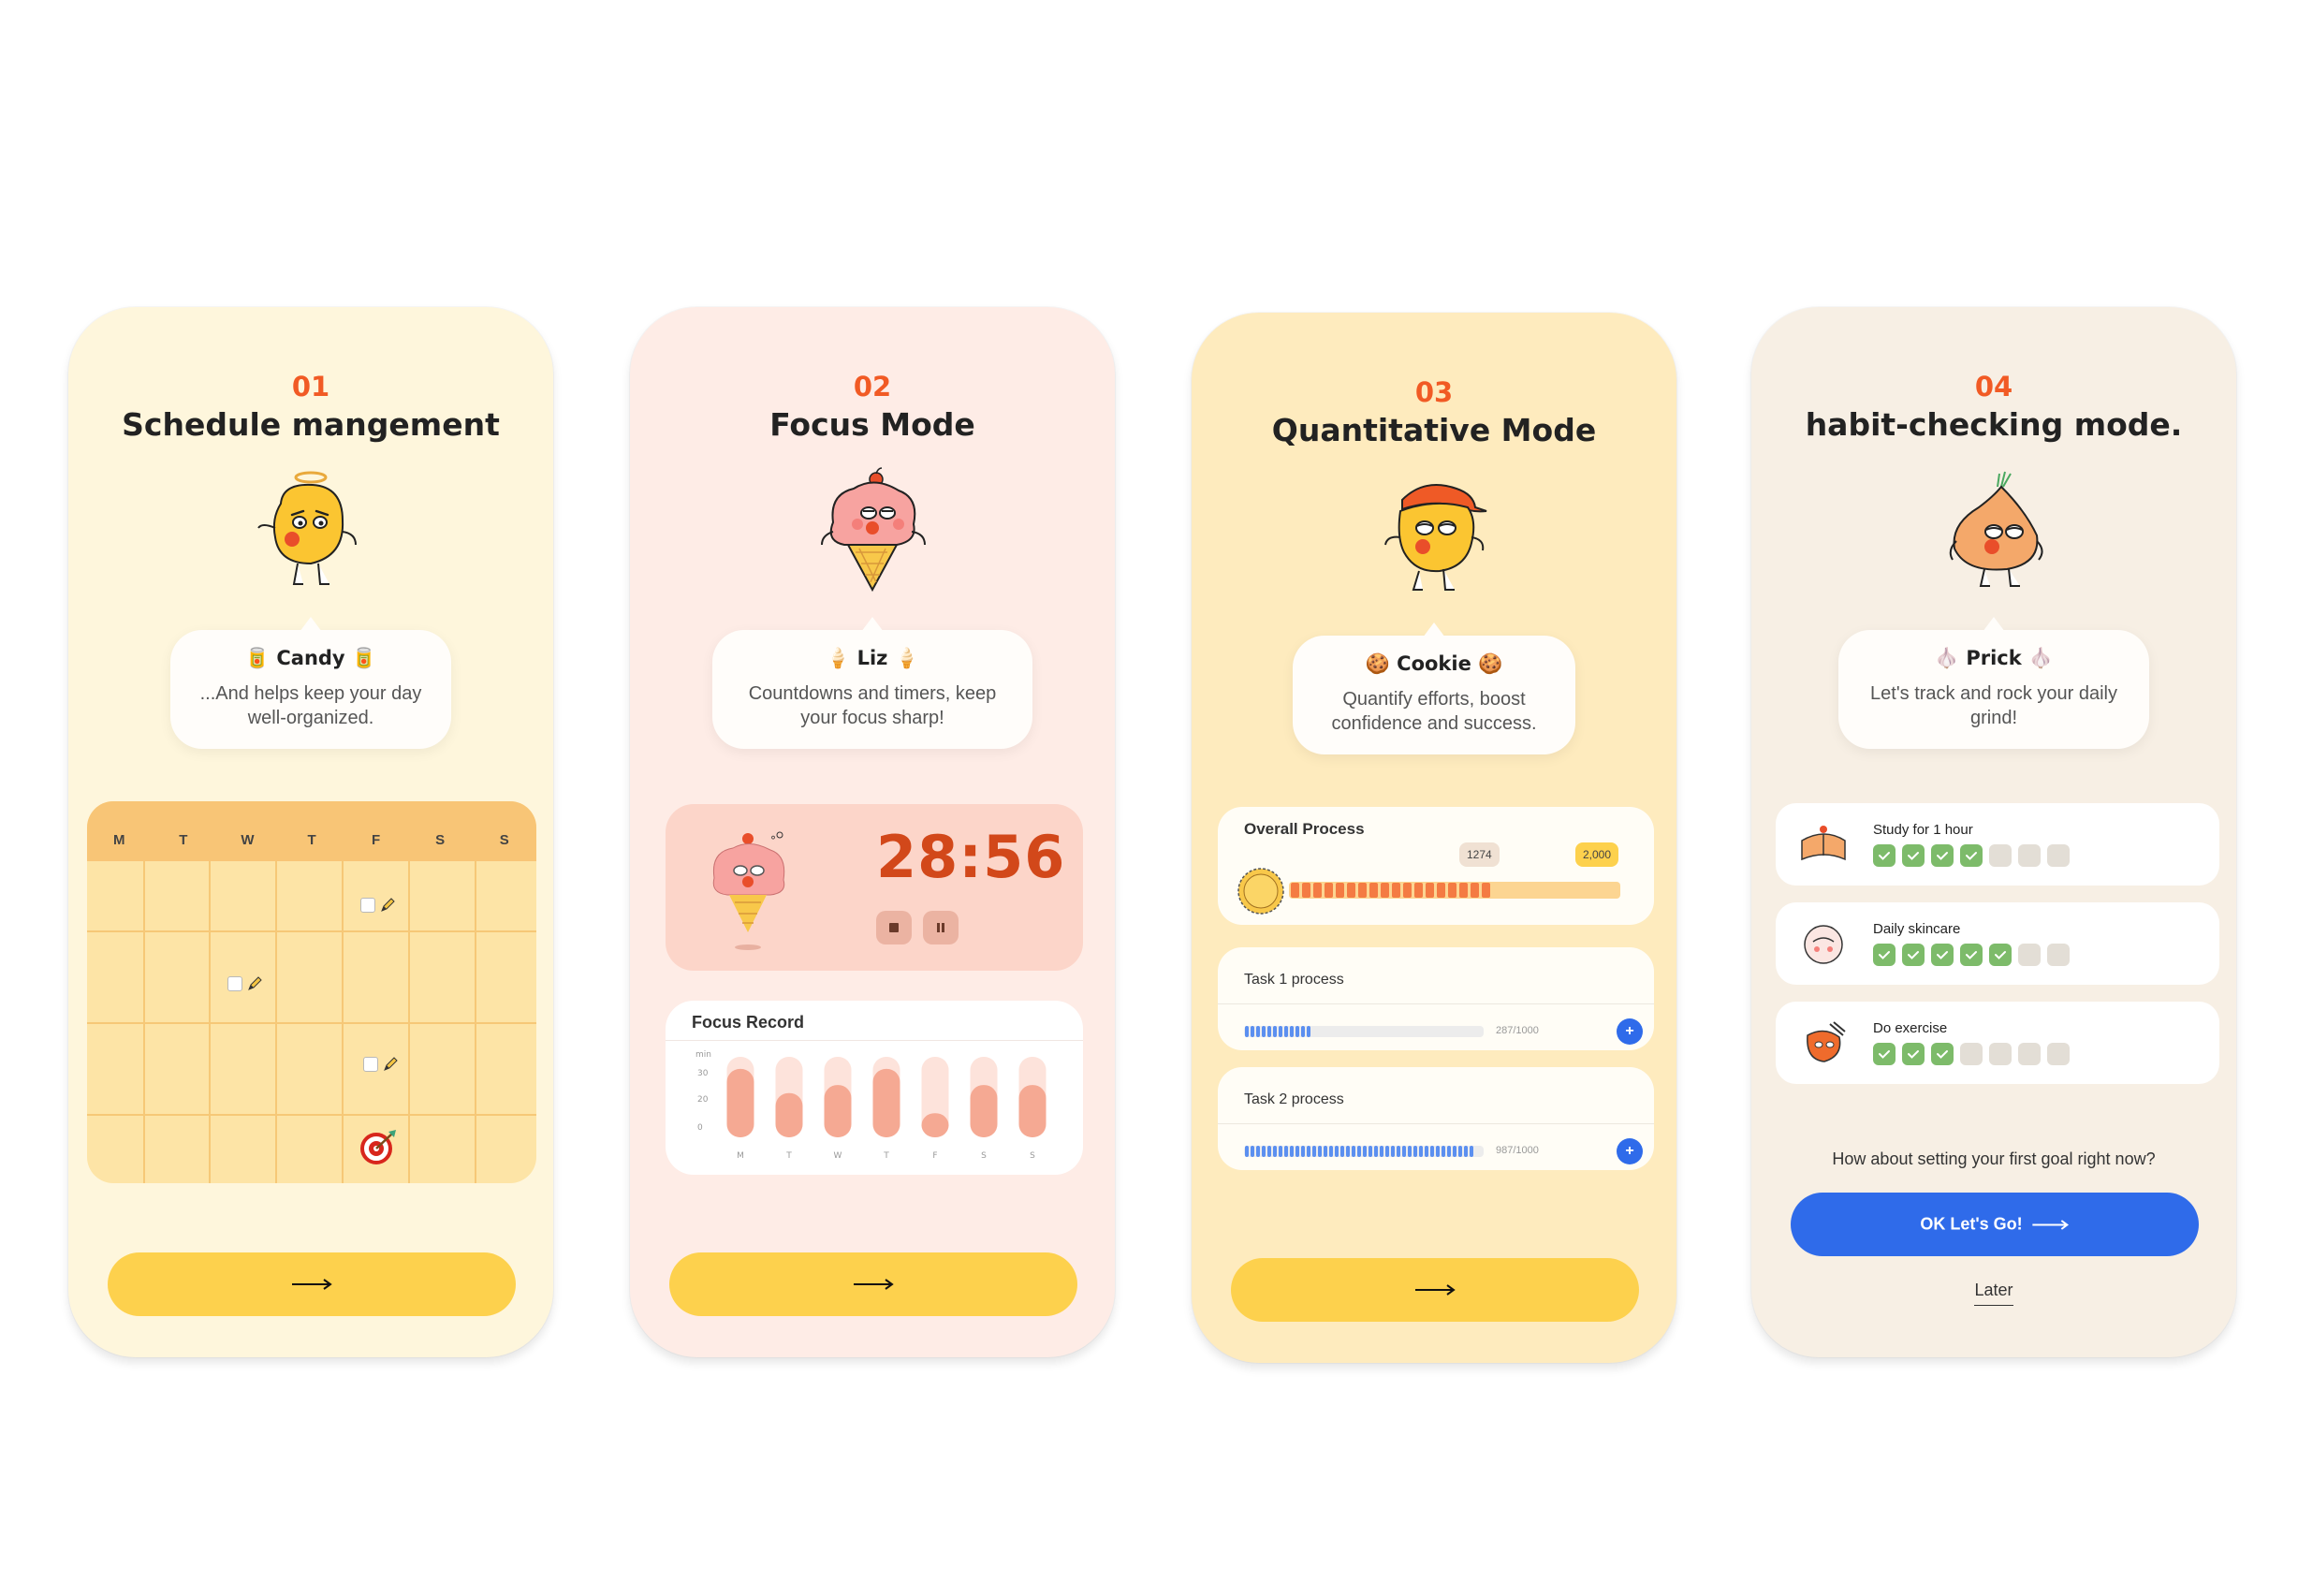  Describe the element at coordinates (311, 840) in the screenshot. I see `calendar-day: T` at that location.